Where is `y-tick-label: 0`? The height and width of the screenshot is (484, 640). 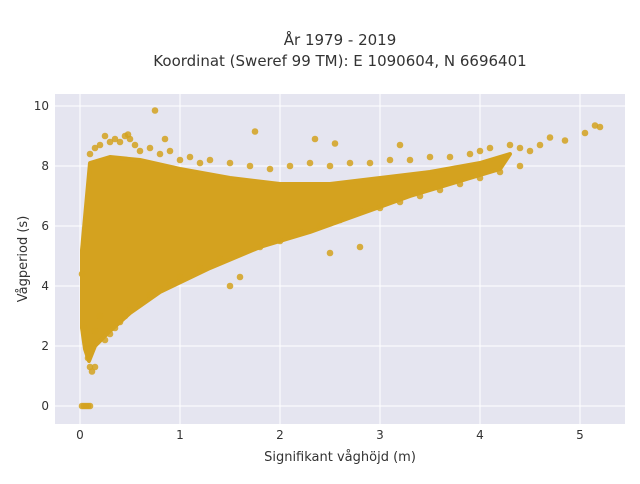 y-tick-label: 0 is located at coordinates (45, 406).